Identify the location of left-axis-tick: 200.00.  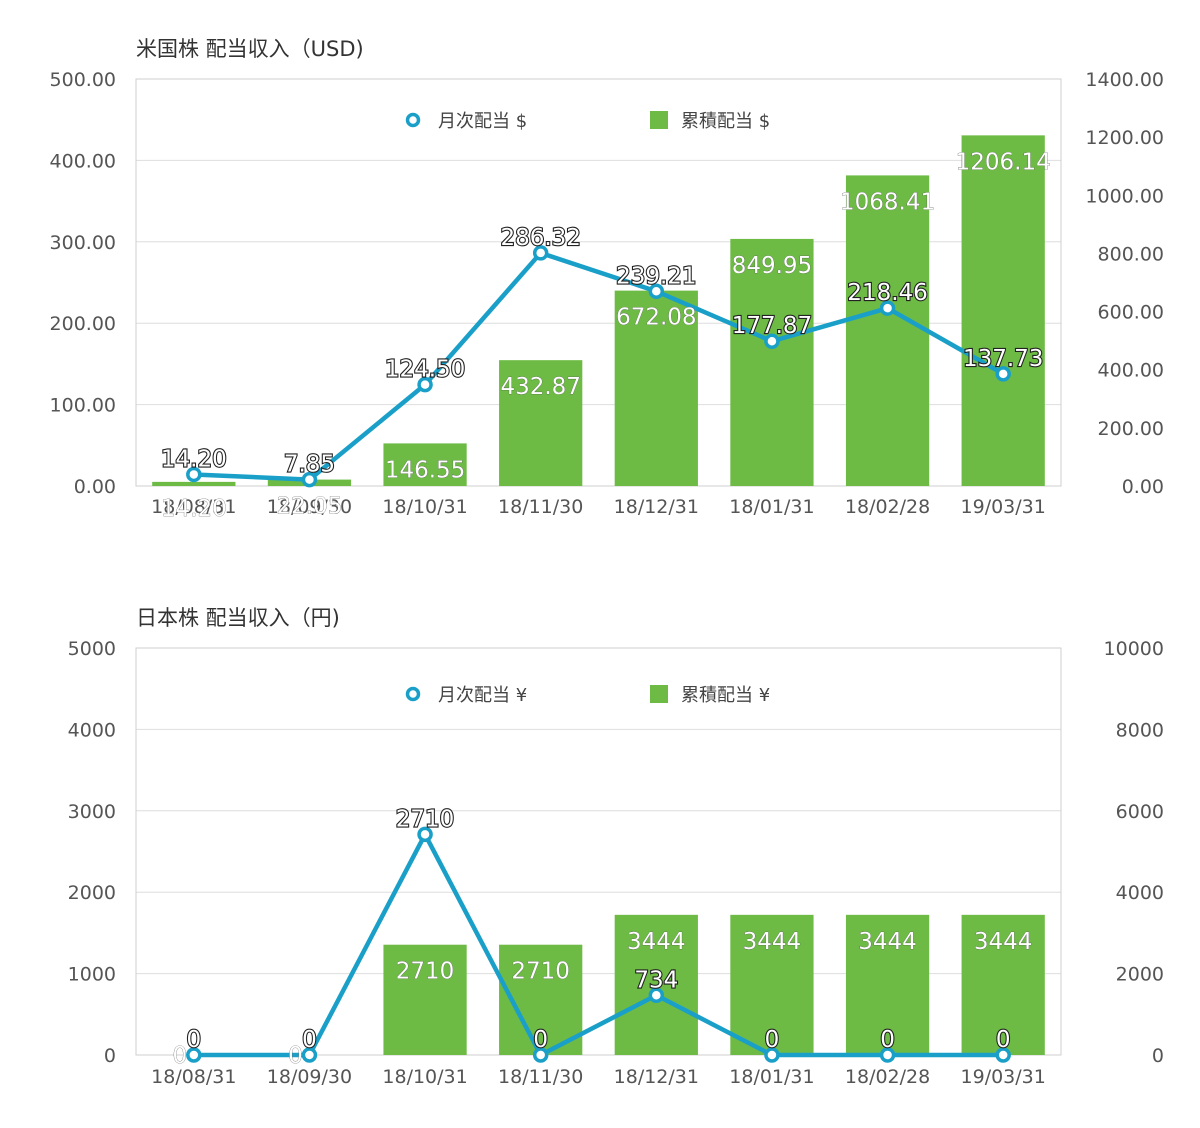
(83, 324).